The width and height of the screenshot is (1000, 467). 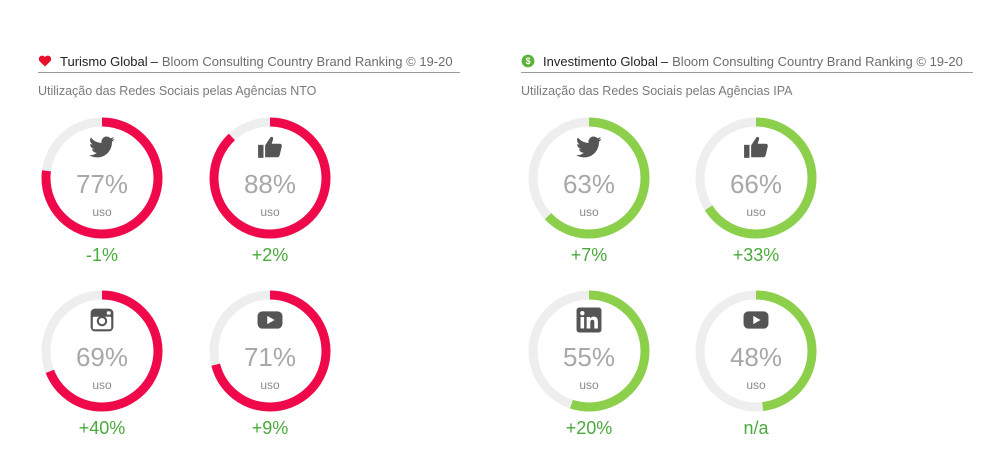 I want to click on change-value: +2%, so click(x=270, y=255).